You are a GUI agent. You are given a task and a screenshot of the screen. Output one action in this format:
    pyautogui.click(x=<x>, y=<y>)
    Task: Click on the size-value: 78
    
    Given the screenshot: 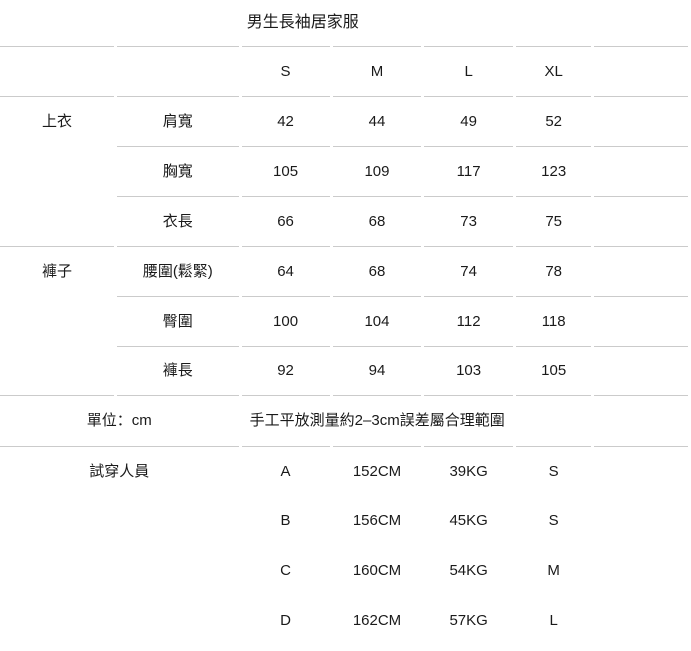 What is the action you would take?
    pyautogui.click(x=553, y=271)
    